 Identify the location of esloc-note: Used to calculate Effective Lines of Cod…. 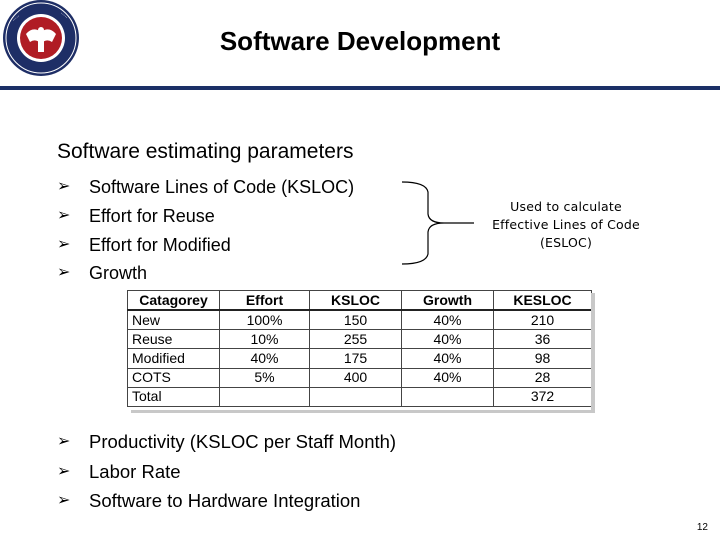
(566, 225).